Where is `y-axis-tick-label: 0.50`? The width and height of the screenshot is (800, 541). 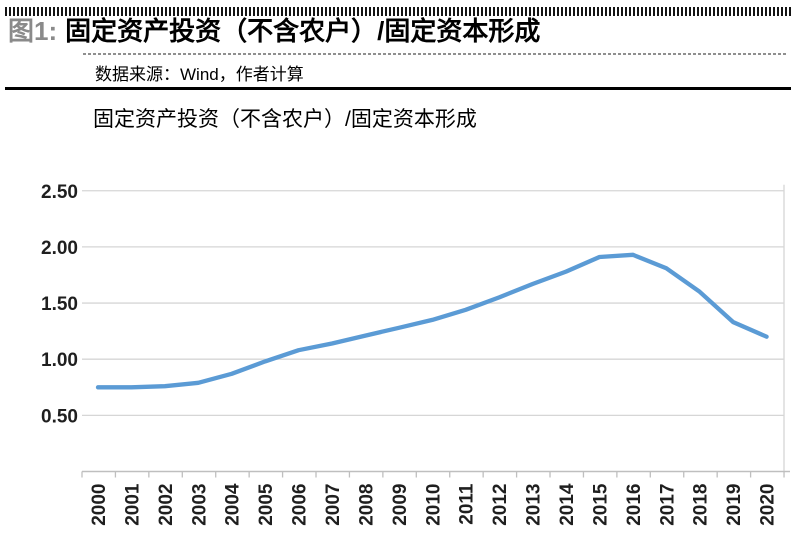 y-axis-tick-label: 0.50 is located at coordinates (59, 416).